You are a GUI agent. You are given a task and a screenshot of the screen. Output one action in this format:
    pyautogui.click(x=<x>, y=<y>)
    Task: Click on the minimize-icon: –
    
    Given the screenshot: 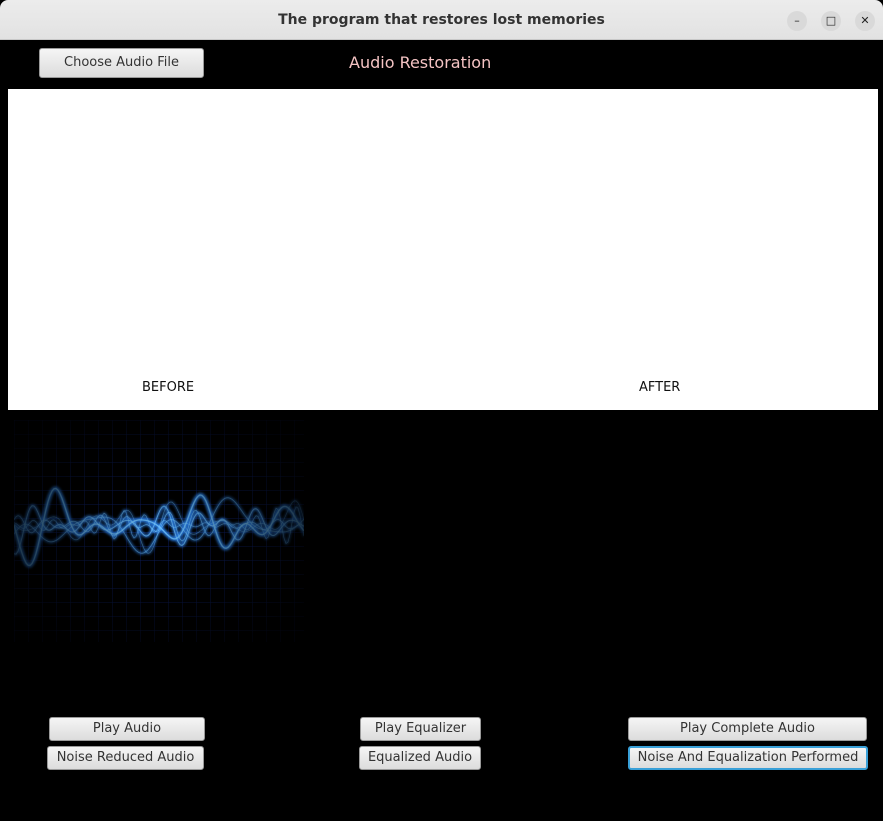 What is the action you would take?
    pyautogui.click(x=797, y=21)
    